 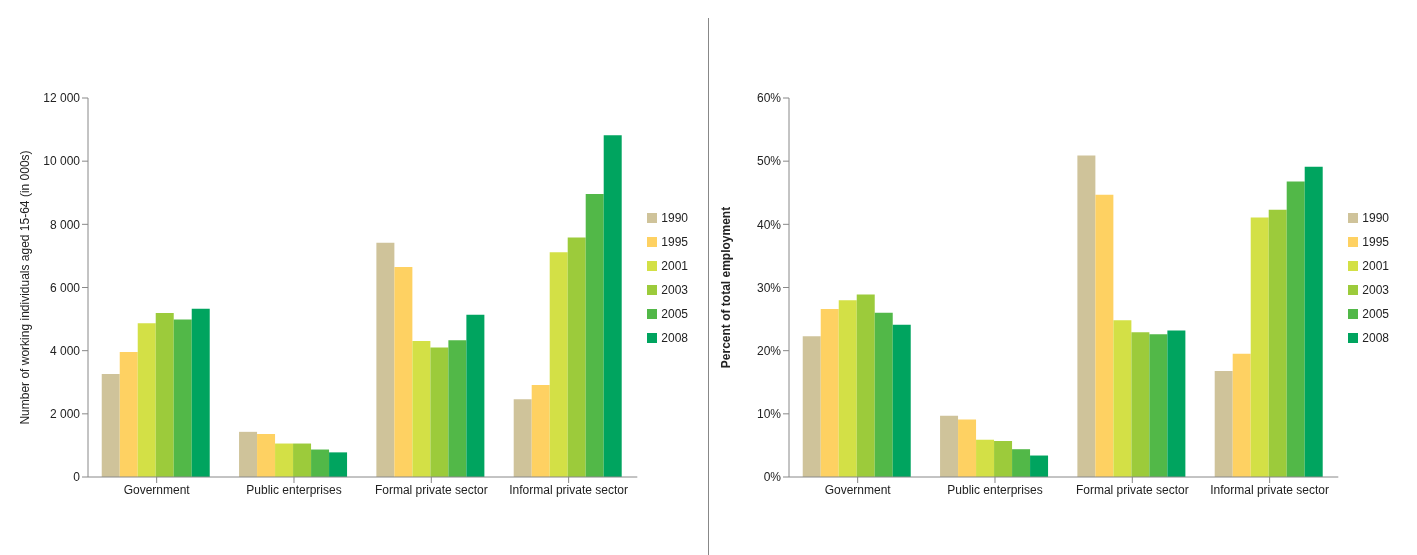 What do you see at coordinates (65, 224) in the screenshot?
I see `y-tick-label: 8 000` at bounding box center [65, 224].